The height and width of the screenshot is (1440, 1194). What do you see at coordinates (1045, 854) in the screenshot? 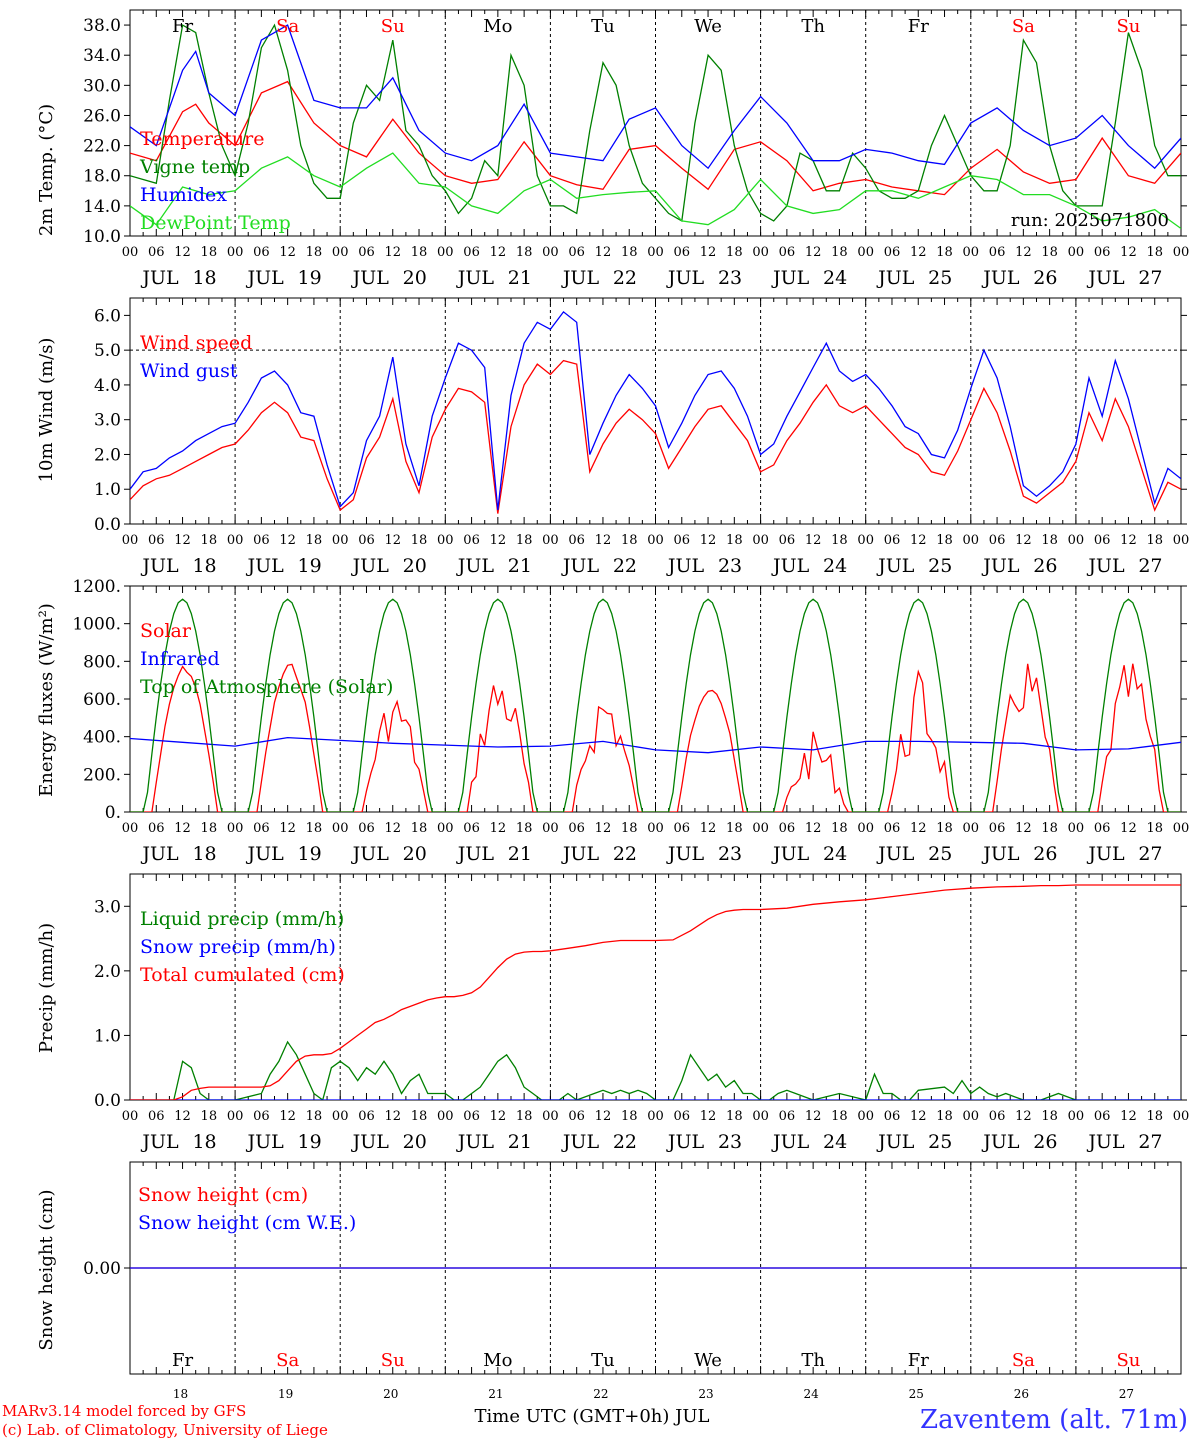
I see `day-date-label: 26` at bounding box center [1045, 854].